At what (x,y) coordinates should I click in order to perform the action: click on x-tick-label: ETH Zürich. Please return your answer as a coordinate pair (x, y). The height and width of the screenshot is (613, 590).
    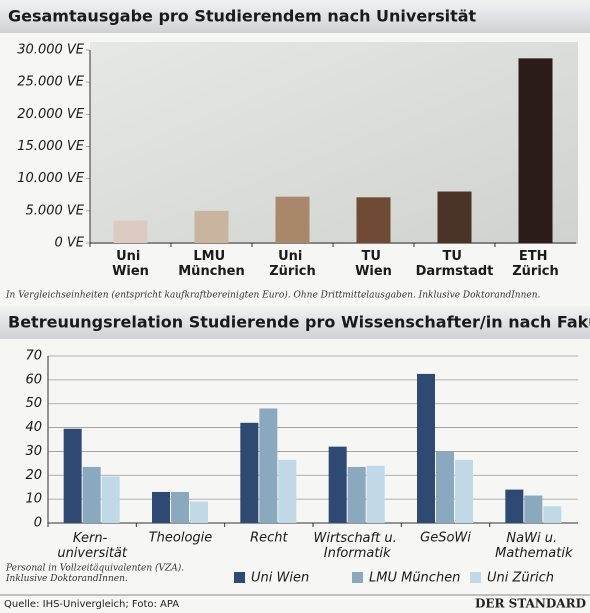
    Looking at the image, I should click on (535, 264).